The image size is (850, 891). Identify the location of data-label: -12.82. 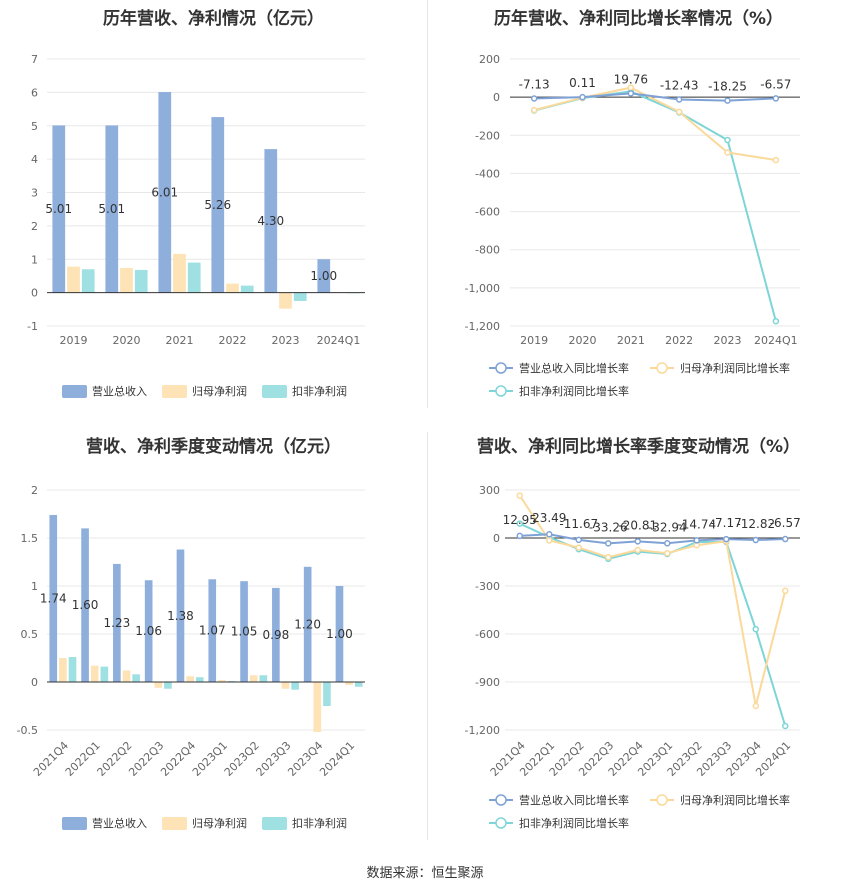
(755, 524).